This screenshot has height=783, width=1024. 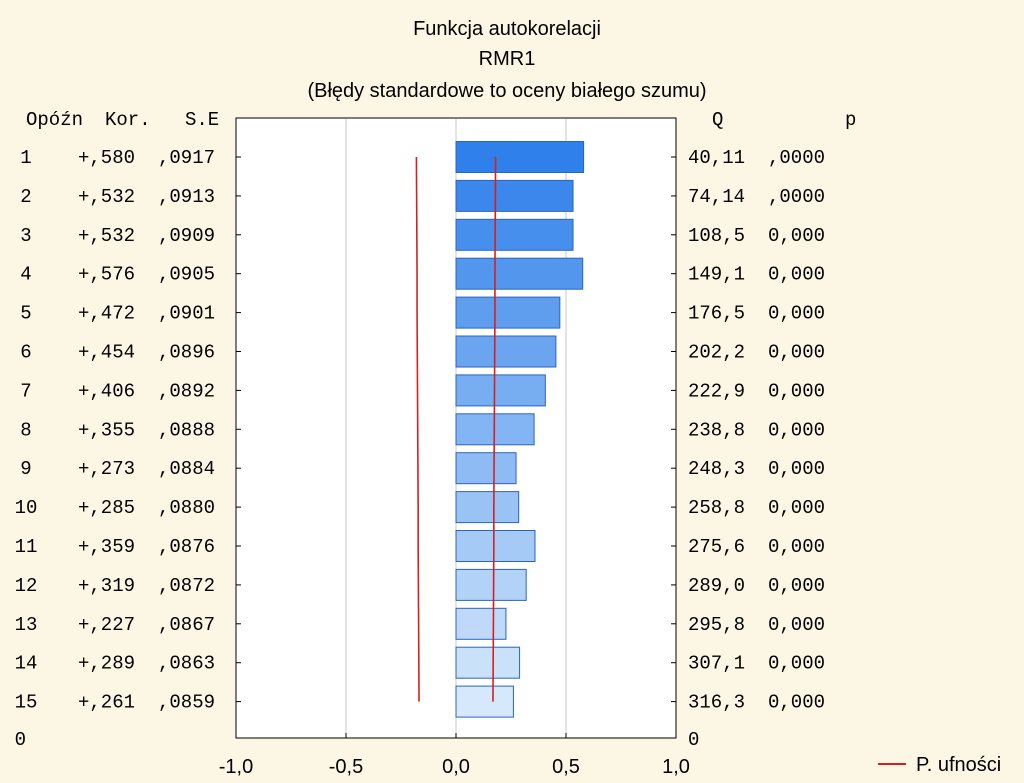 I want to click on row-q: 108,5, so click(x=716, y=236).